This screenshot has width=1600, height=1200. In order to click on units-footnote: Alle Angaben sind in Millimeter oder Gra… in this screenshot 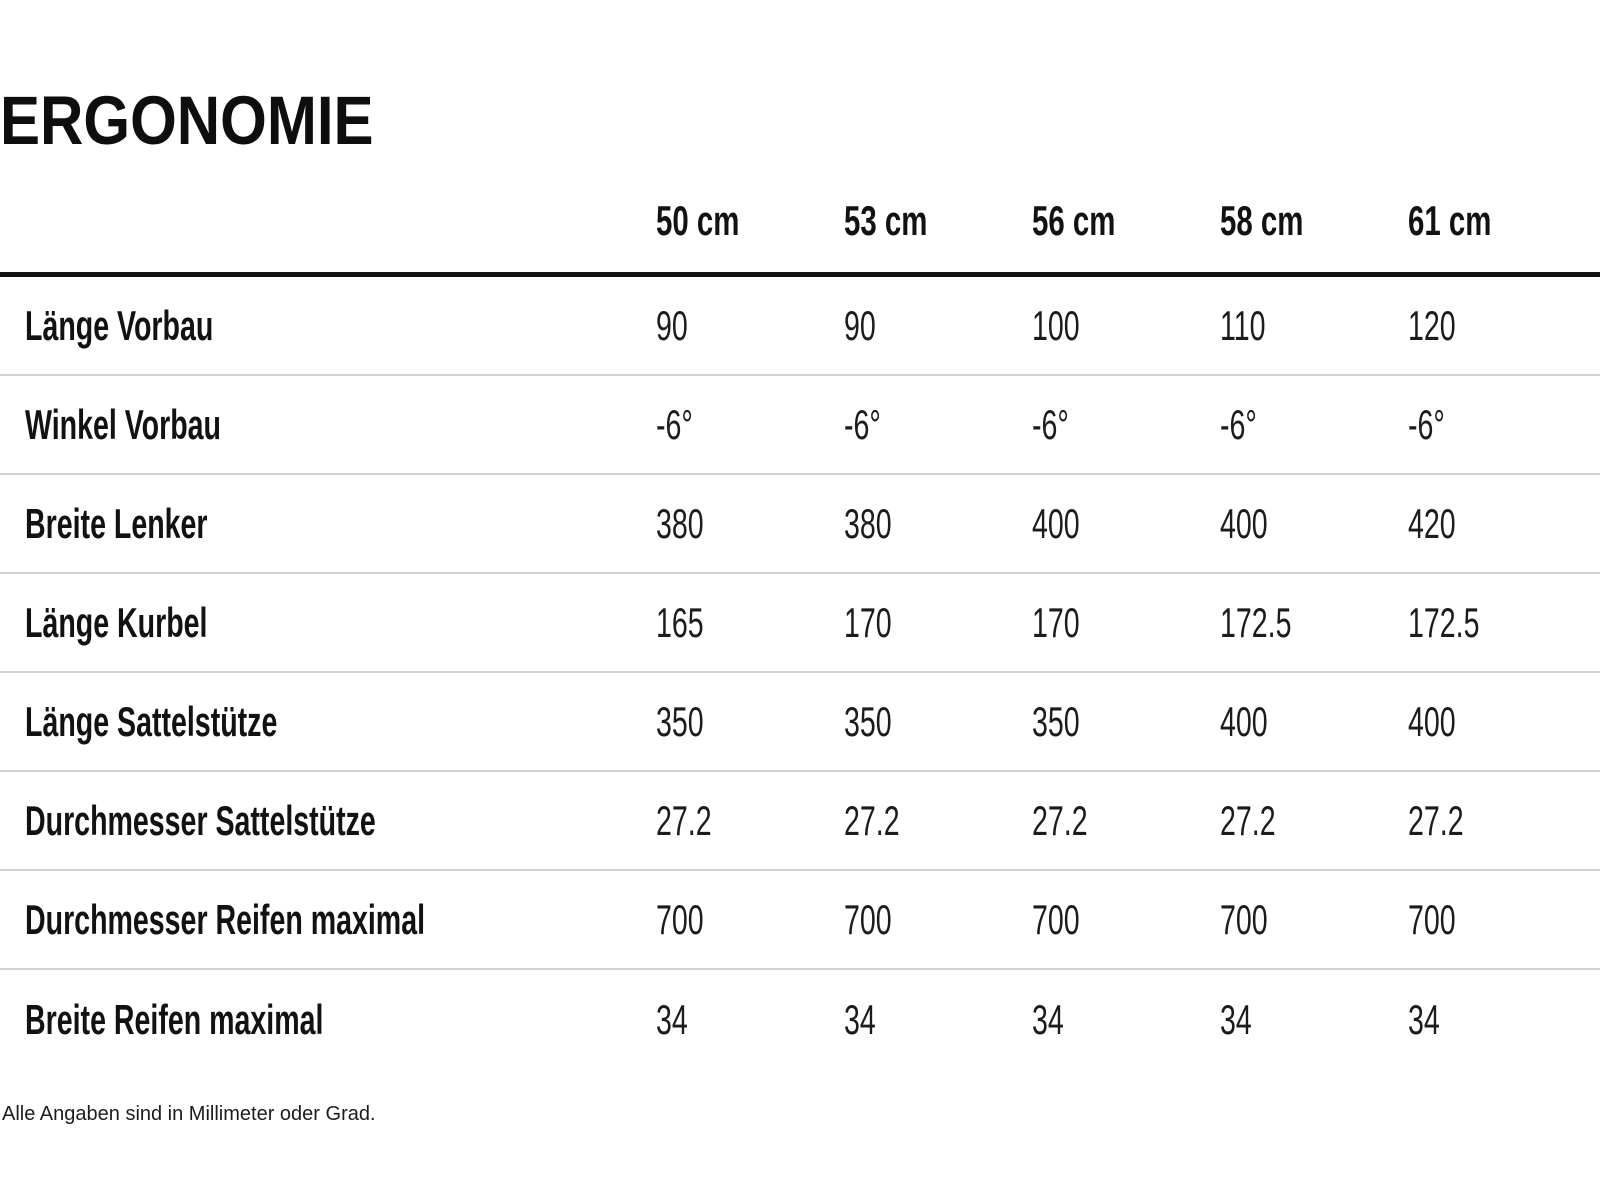, I will do `click(189, 1114)`.